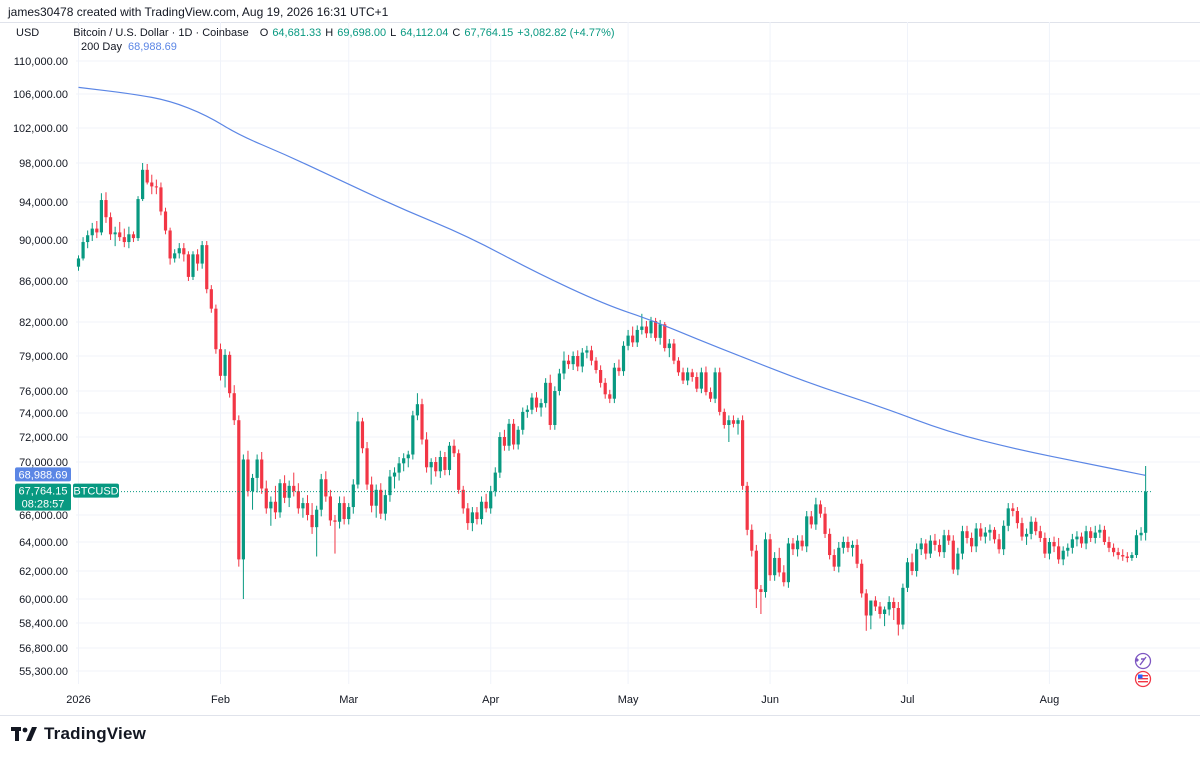  What do you see at coordinates (101, 47) in the screenshot?
I see `ma-legend-label: 200 Day` at bounding box center [101, 47].